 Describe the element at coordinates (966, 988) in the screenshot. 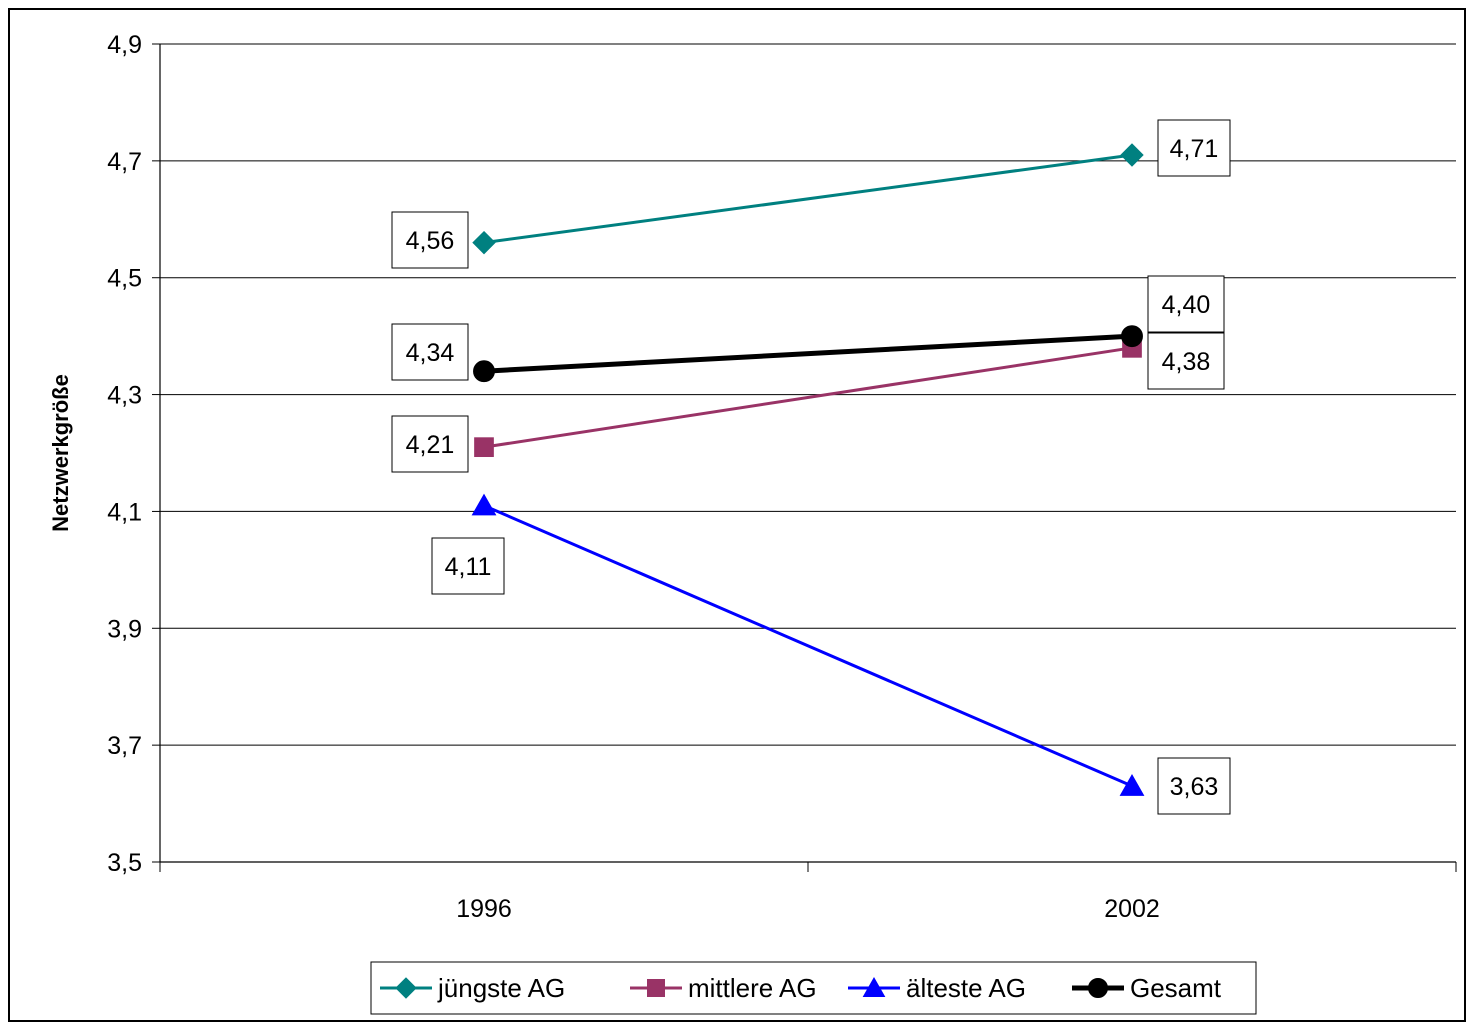

I see `legend-label: älteste AG` at that location.